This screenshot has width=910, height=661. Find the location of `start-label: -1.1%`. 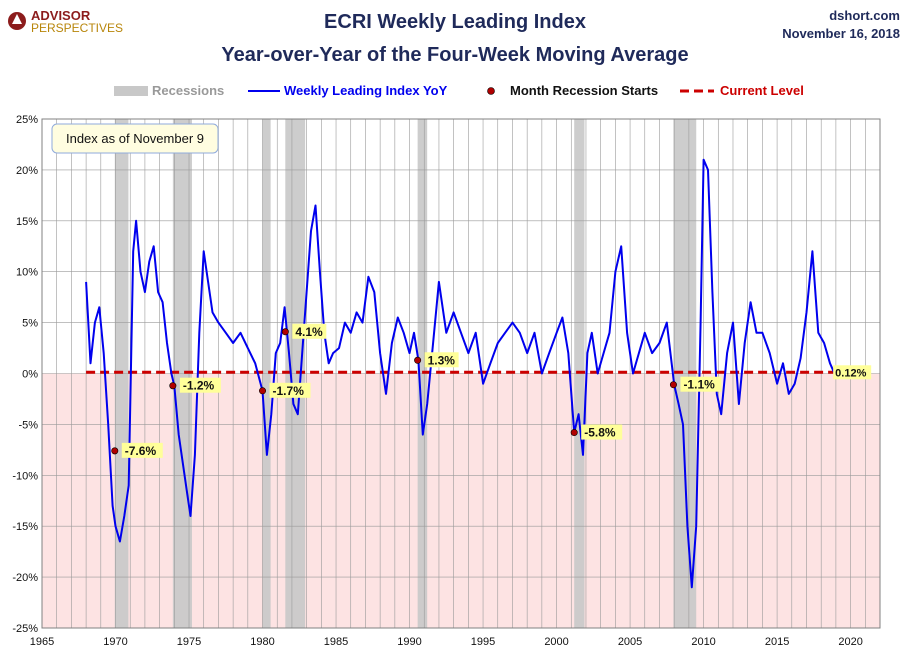

start-label: -1.1% is located at coordinates (699, 385).